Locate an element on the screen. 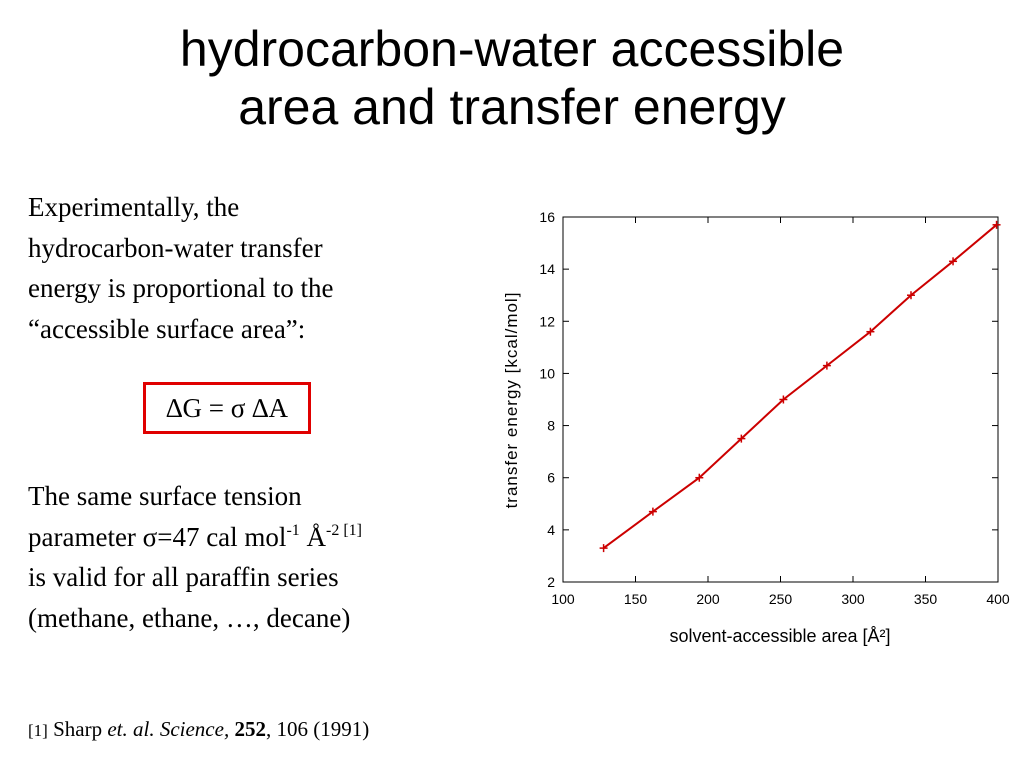  footnote-volume: 252 is located at coordinates (250, 729).